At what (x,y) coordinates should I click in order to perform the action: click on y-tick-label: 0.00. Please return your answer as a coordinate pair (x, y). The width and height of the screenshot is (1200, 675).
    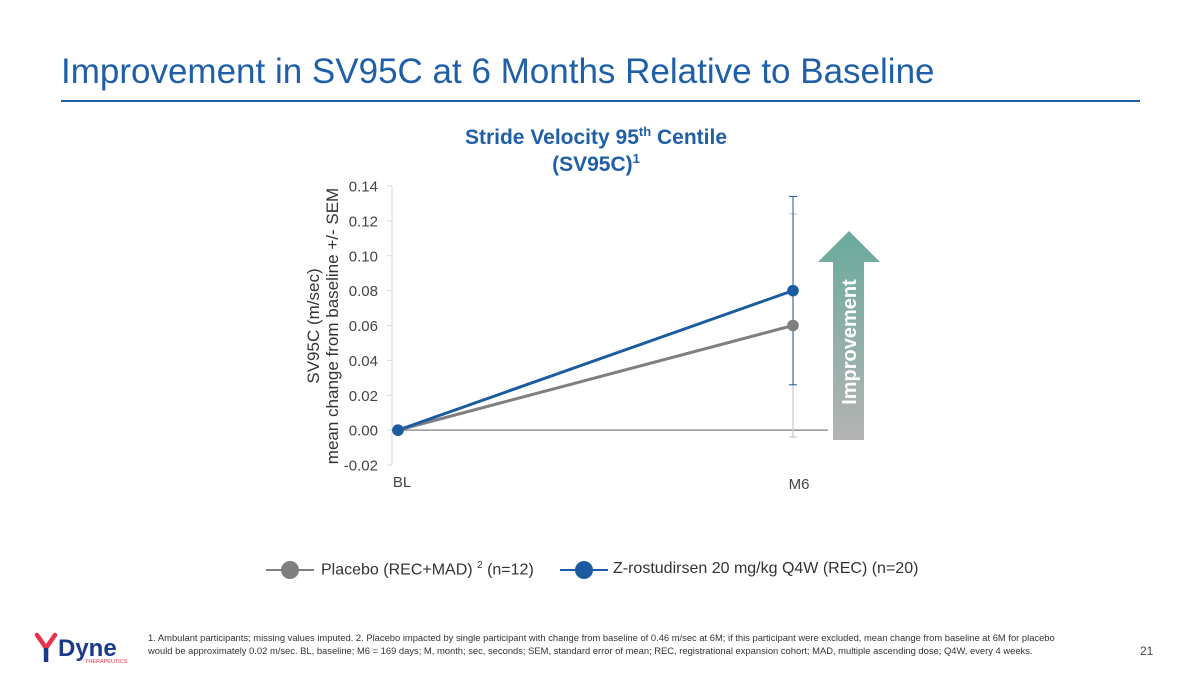
    Looking at the image, I should click on (363, 431).